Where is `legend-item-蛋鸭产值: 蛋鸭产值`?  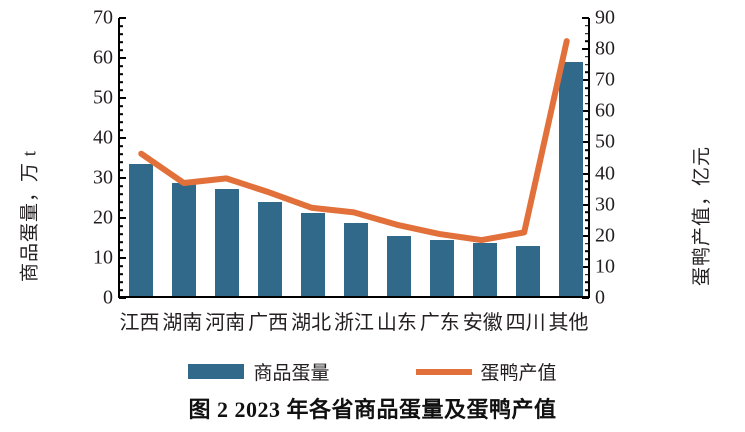
legend-item-蛋鸭产值: 蛋鸭产值 is located at coordinates (486, 371).